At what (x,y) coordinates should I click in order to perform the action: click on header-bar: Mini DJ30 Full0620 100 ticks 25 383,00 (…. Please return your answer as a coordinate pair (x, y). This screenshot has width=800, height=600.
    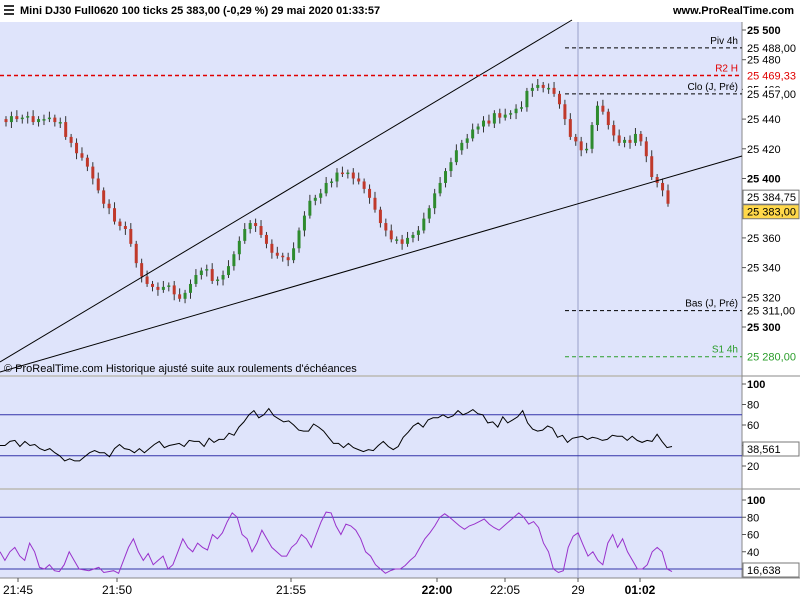
    Looking at the image, I should click on (400, 11).